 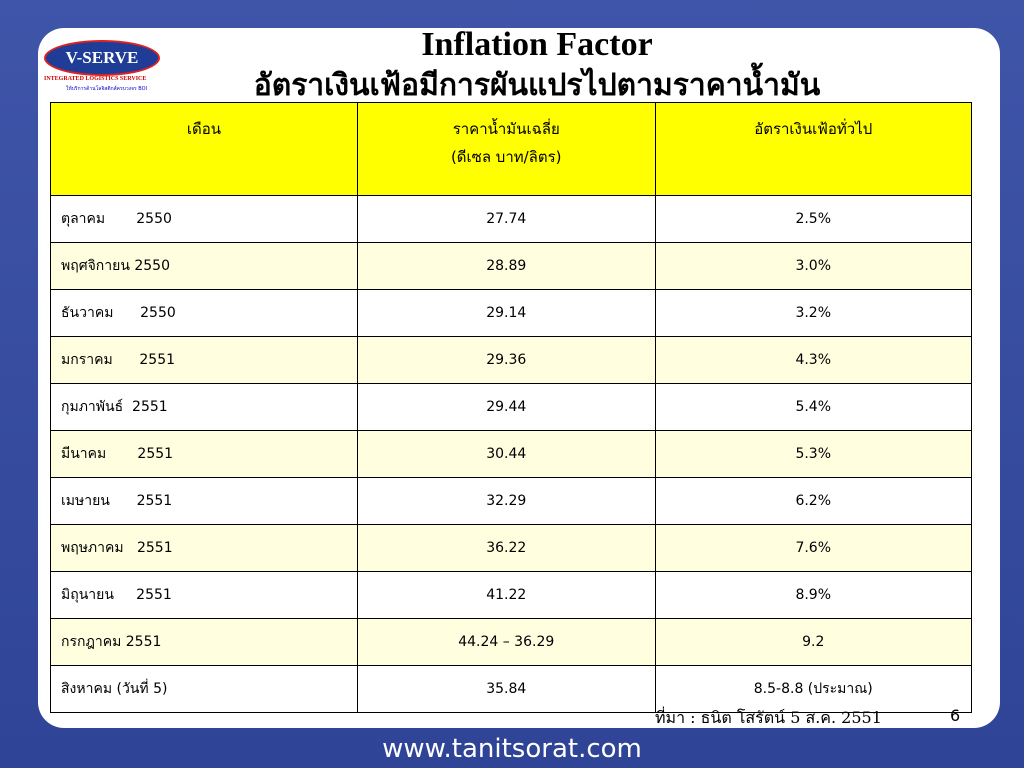 What do you see at coordinates (813, 129) in the screenshot?
I see `header-text: อัตราเงินเฟ้อทั่วไป` at bounding box center [813, 129].